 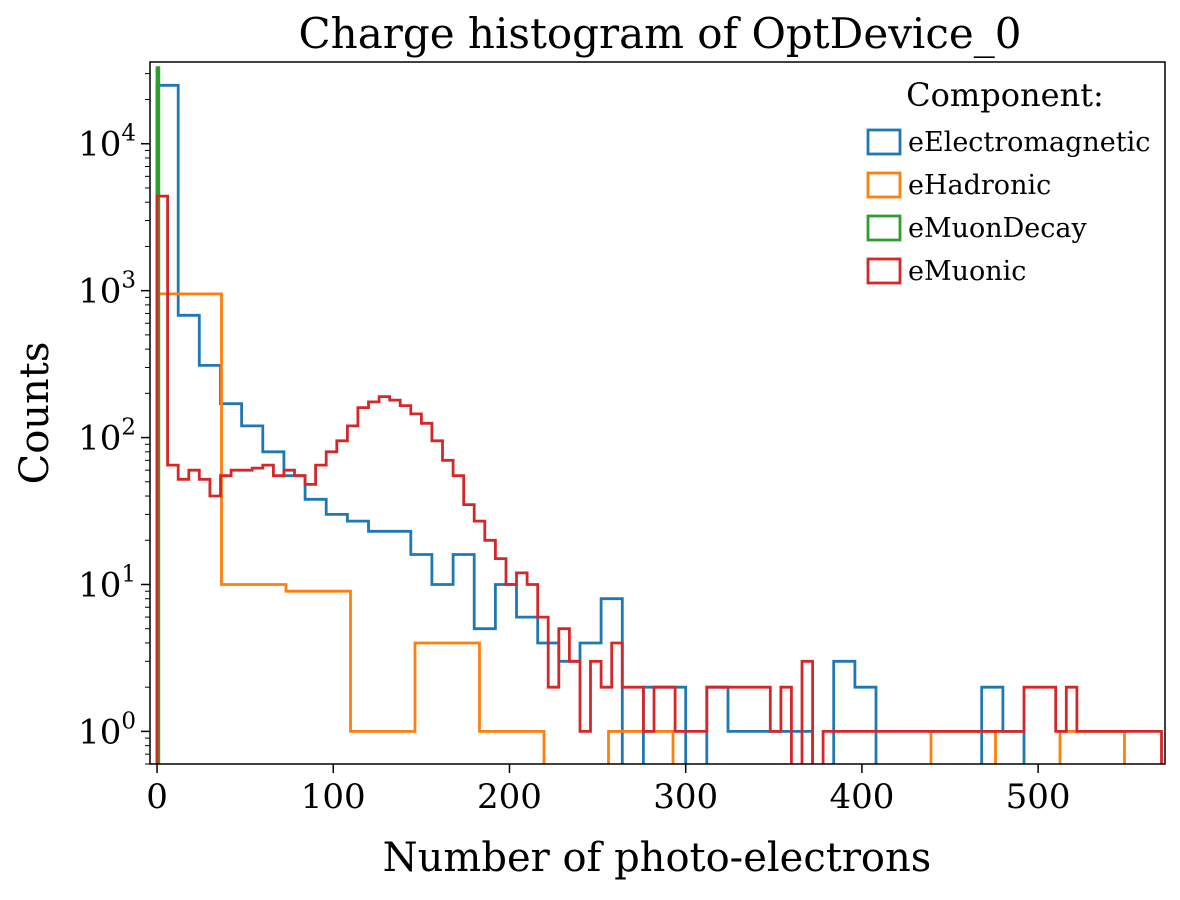 I want to click on y-tick-label: 10³, so click(x=107, y=290).